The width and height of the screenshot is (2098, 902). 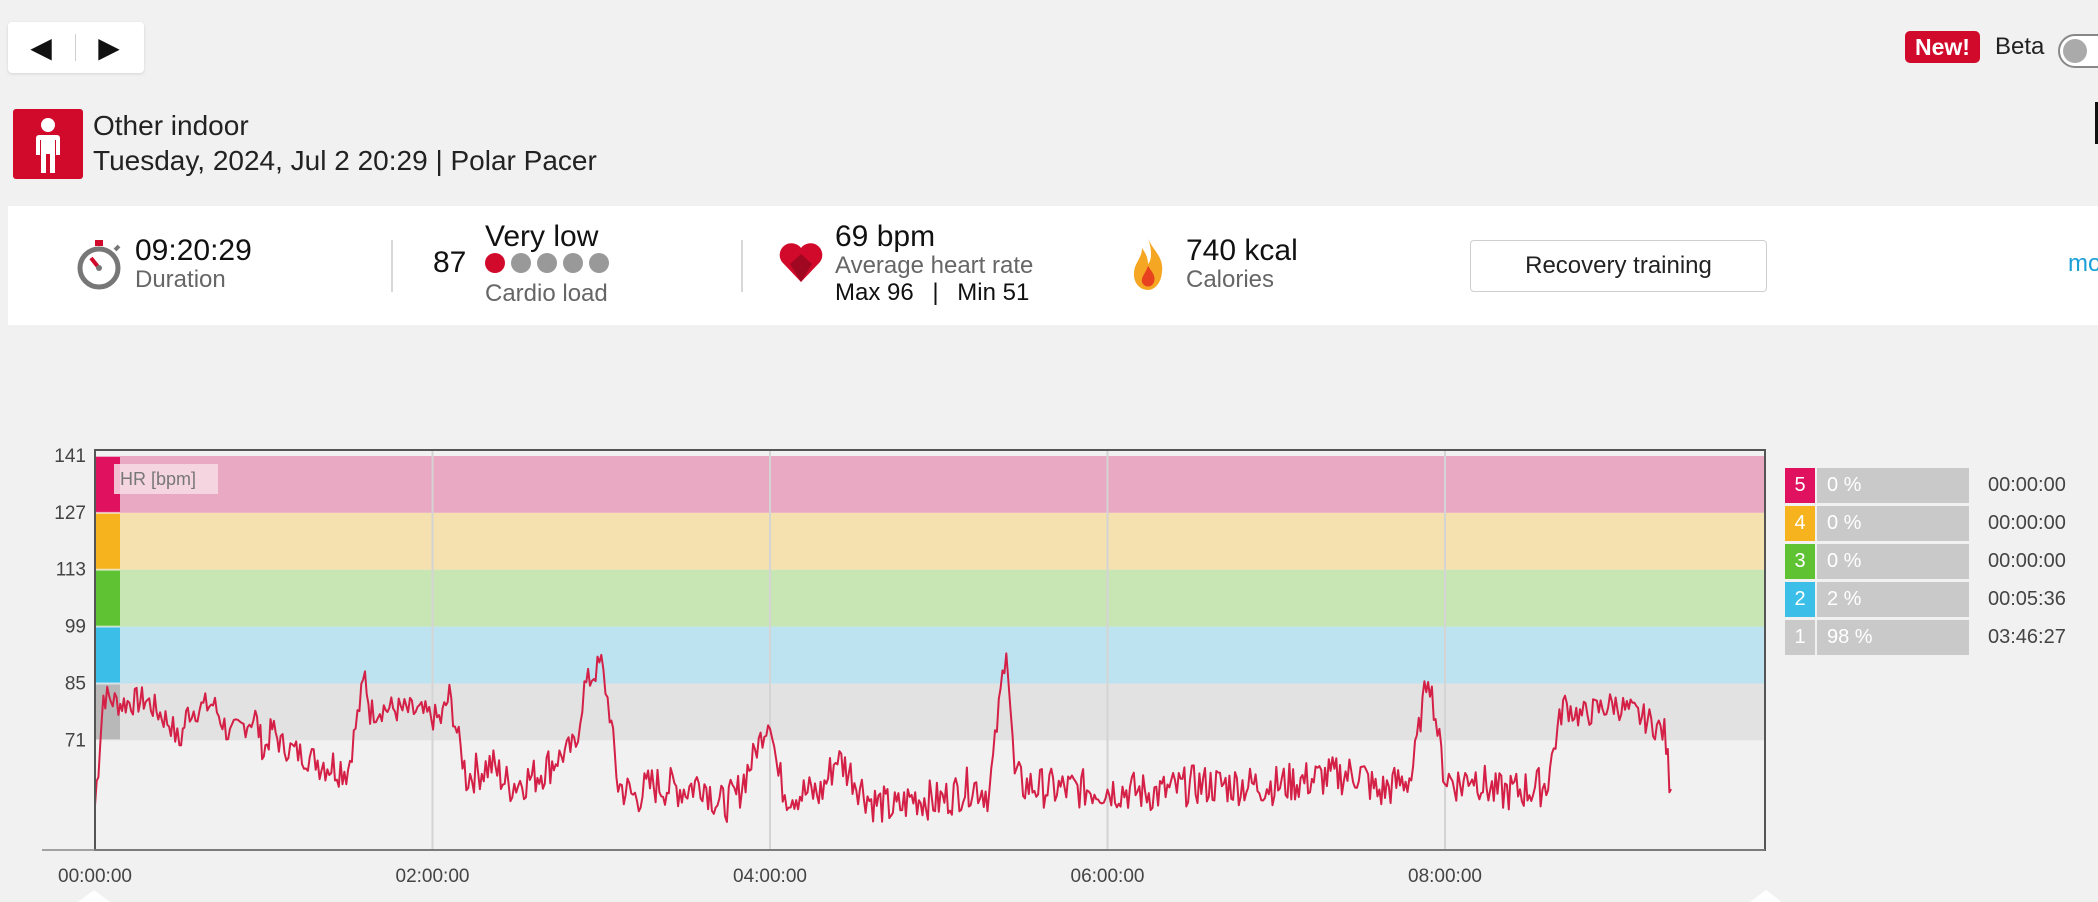 I want to click on cardio-load-label: Cardio load, so click(x=546, y=293).